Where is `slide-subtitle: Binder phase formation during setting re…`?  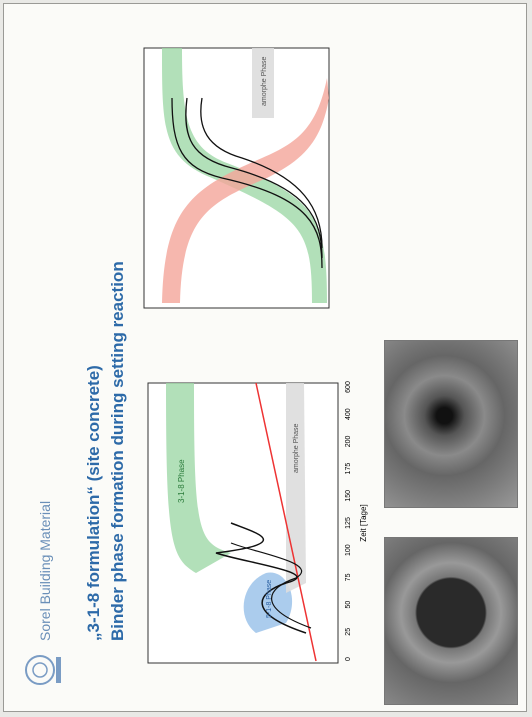 slide-subtitle: Binder phase formation during setting re… is located at coordinates (117, 451).